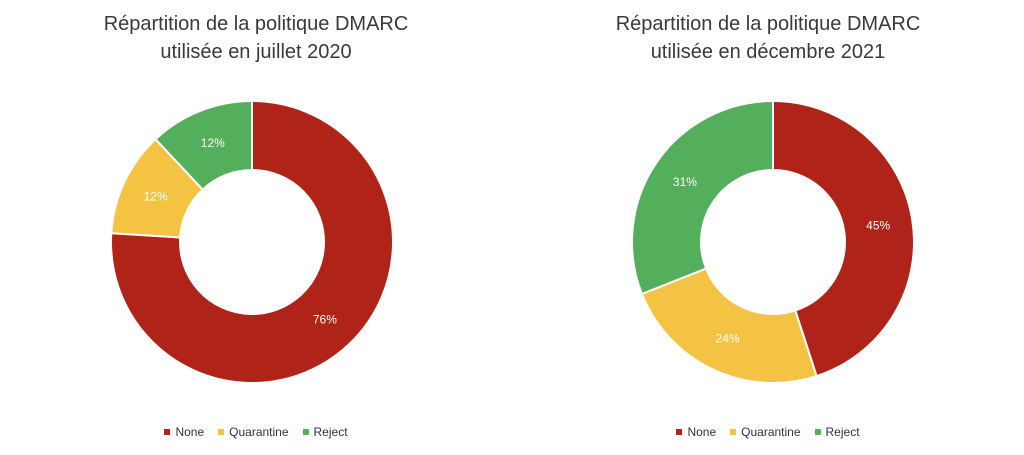 The image size is (1024, 455). Describe the element at coordinates (843, 238) in the screenshot. I see `donut-slice-none` at that location.